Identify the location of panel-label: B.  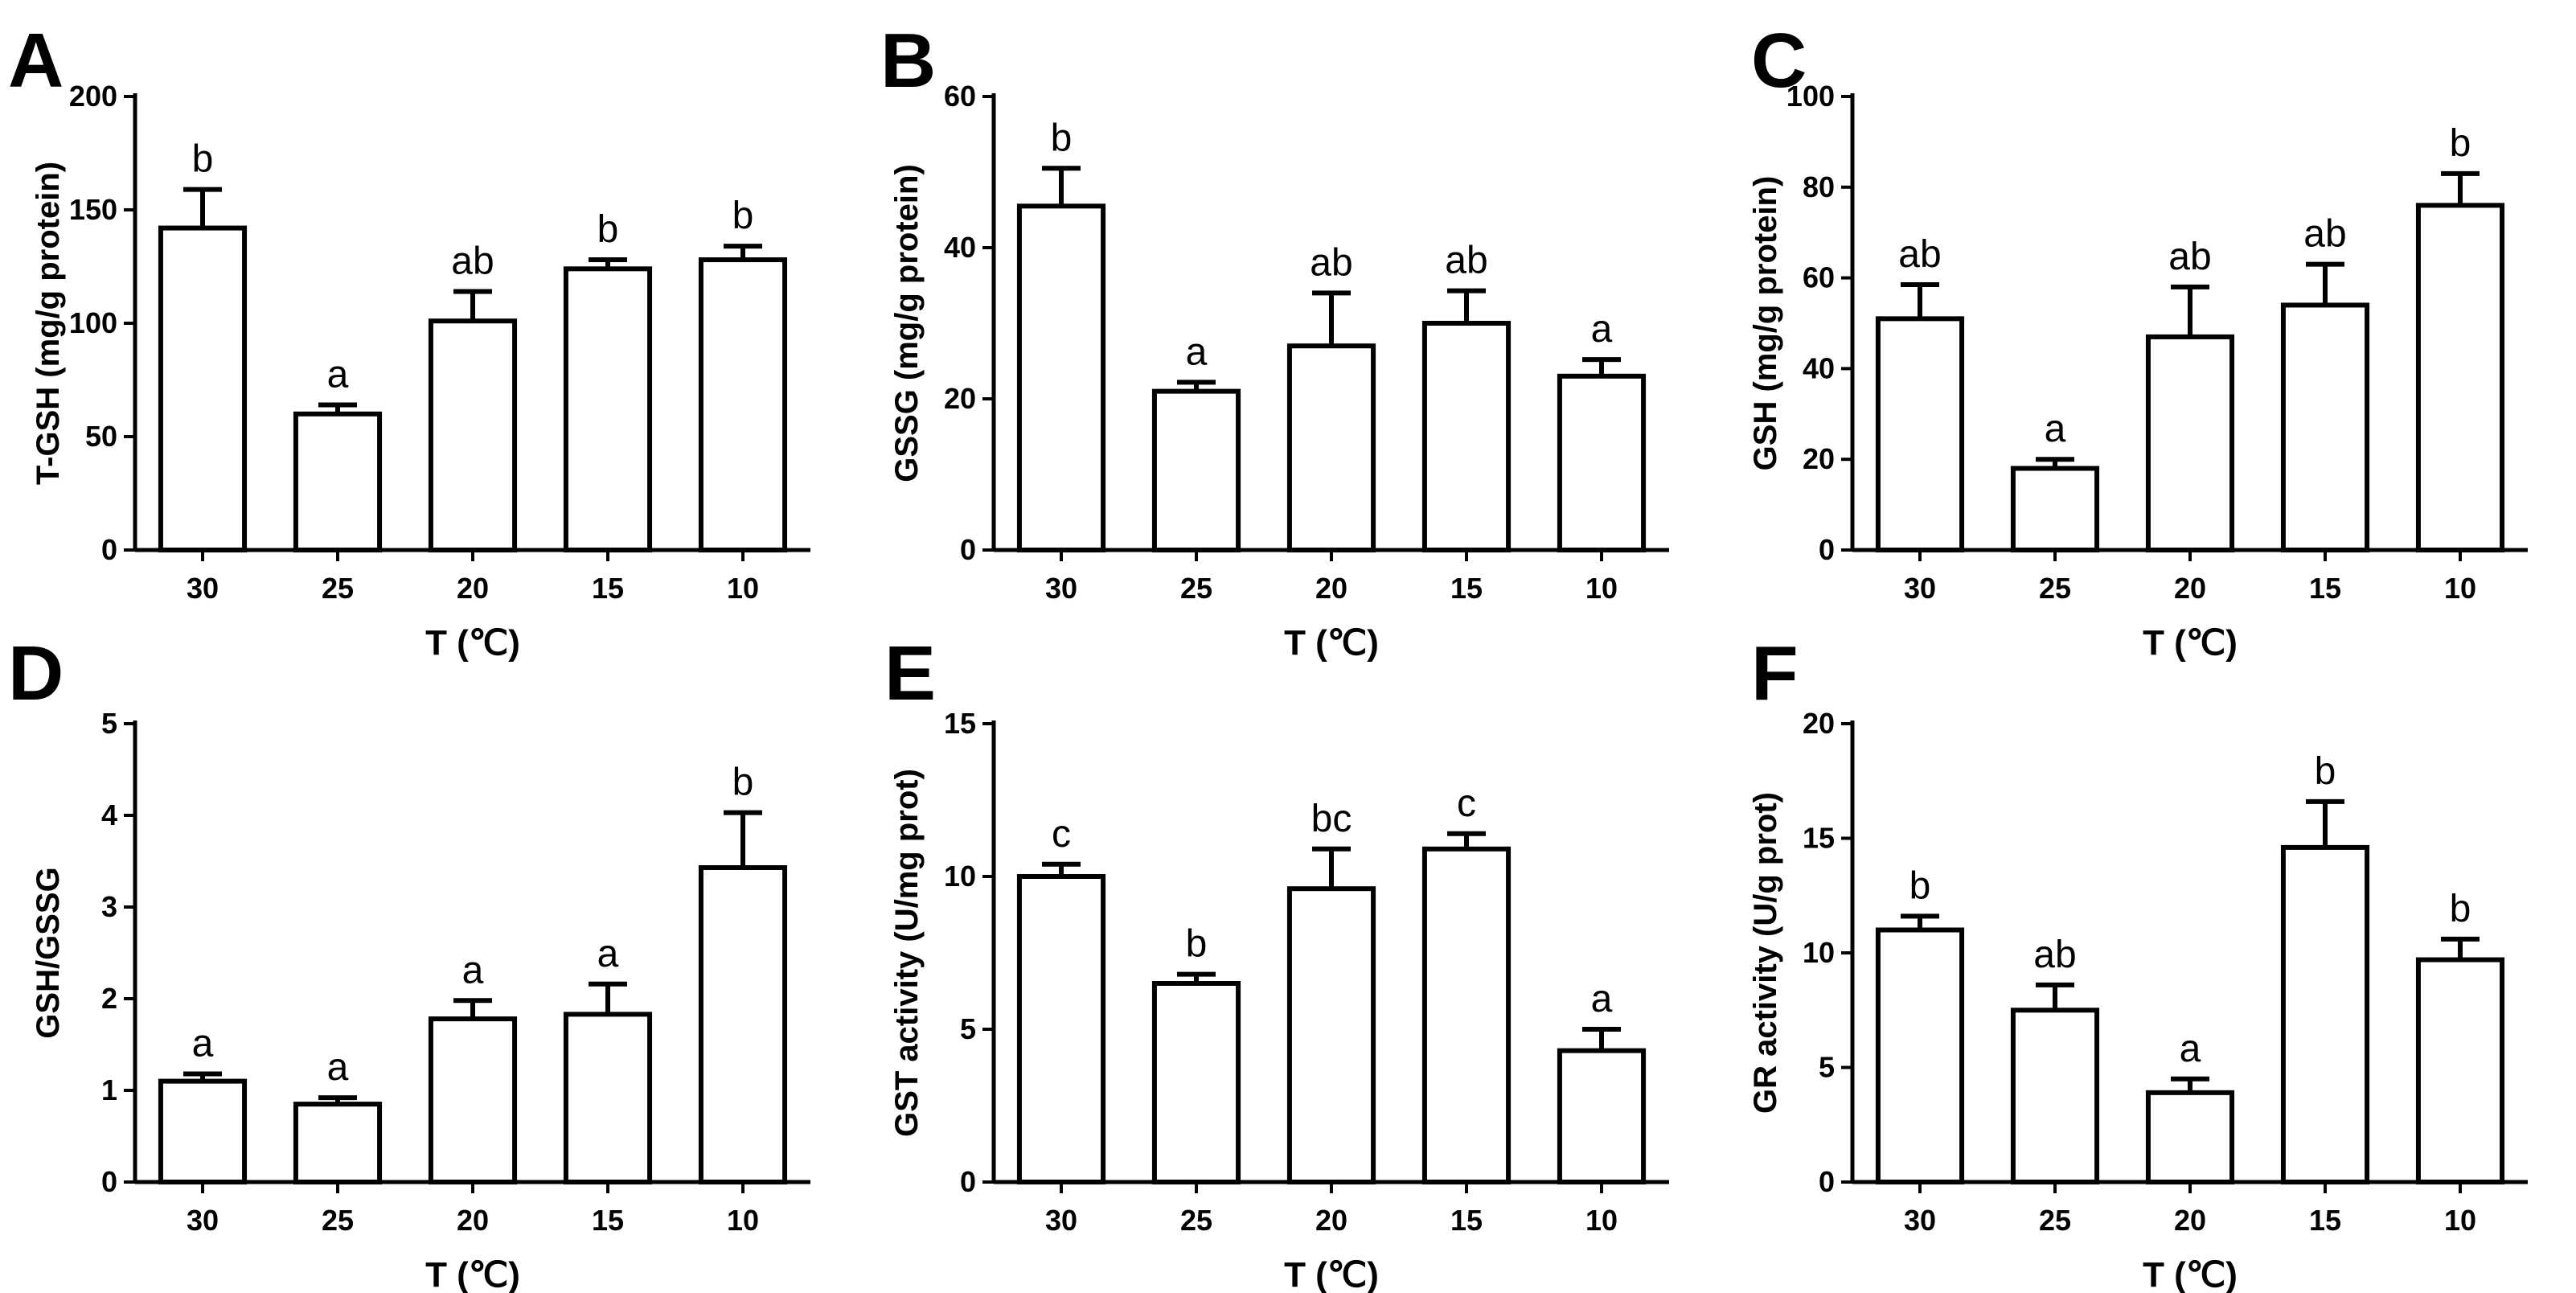
(908, 61).